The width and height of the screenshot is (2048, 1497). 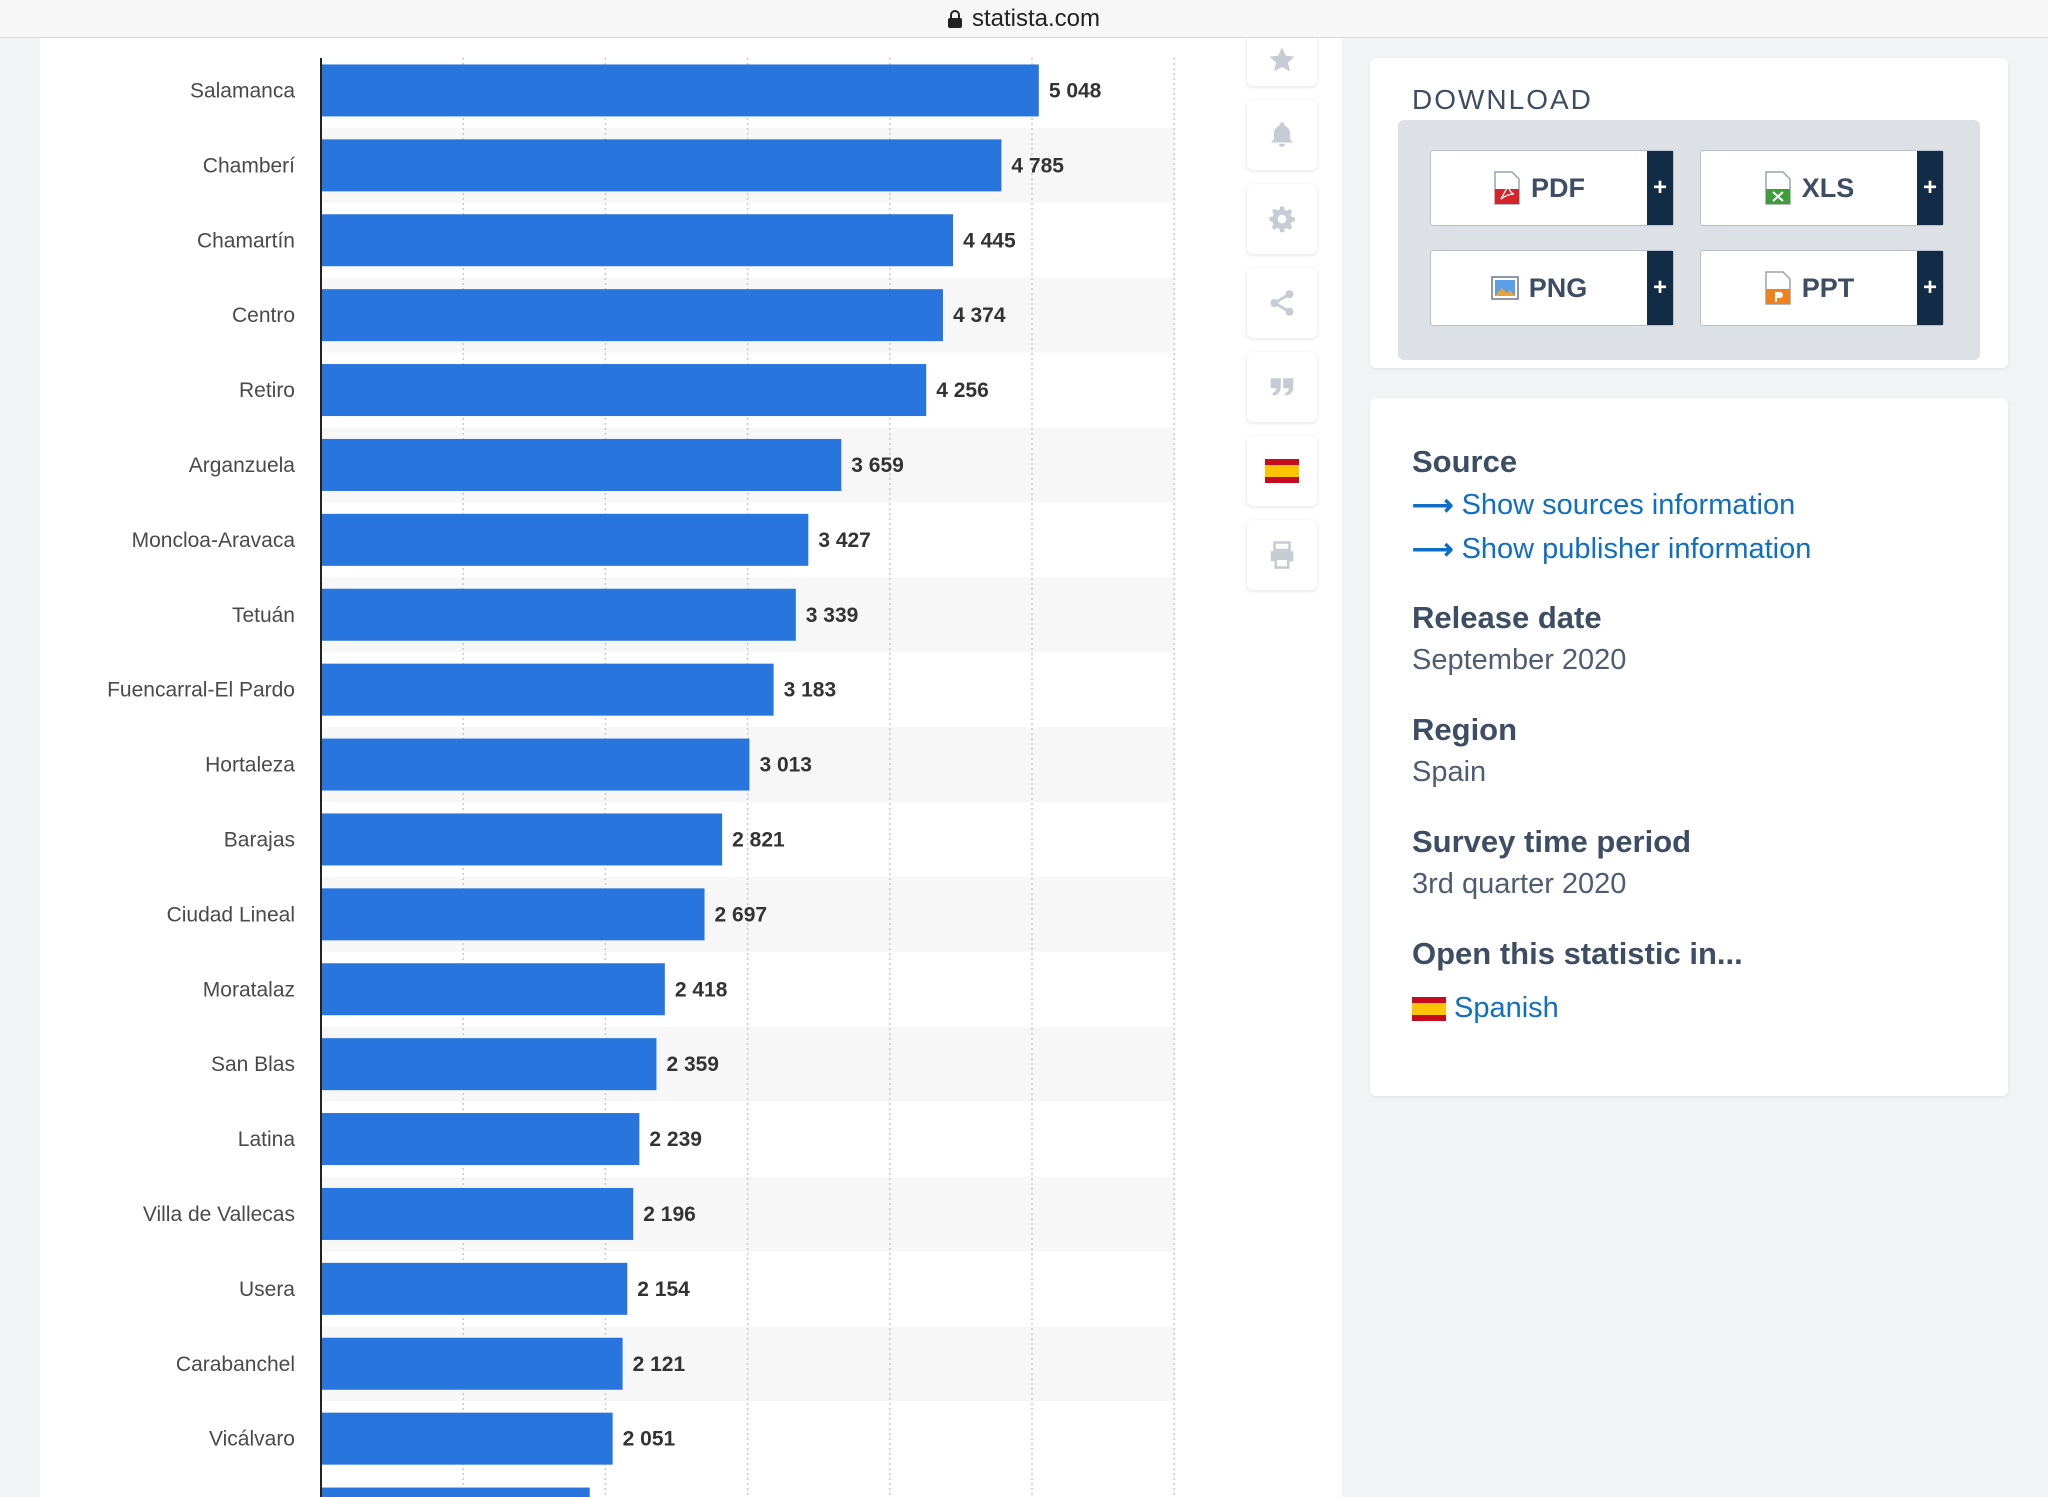 What do you see at coordinates (1660, 288) in the screenshot?
I see `png-plus-icon: +` at bounding box center [1660, 288].